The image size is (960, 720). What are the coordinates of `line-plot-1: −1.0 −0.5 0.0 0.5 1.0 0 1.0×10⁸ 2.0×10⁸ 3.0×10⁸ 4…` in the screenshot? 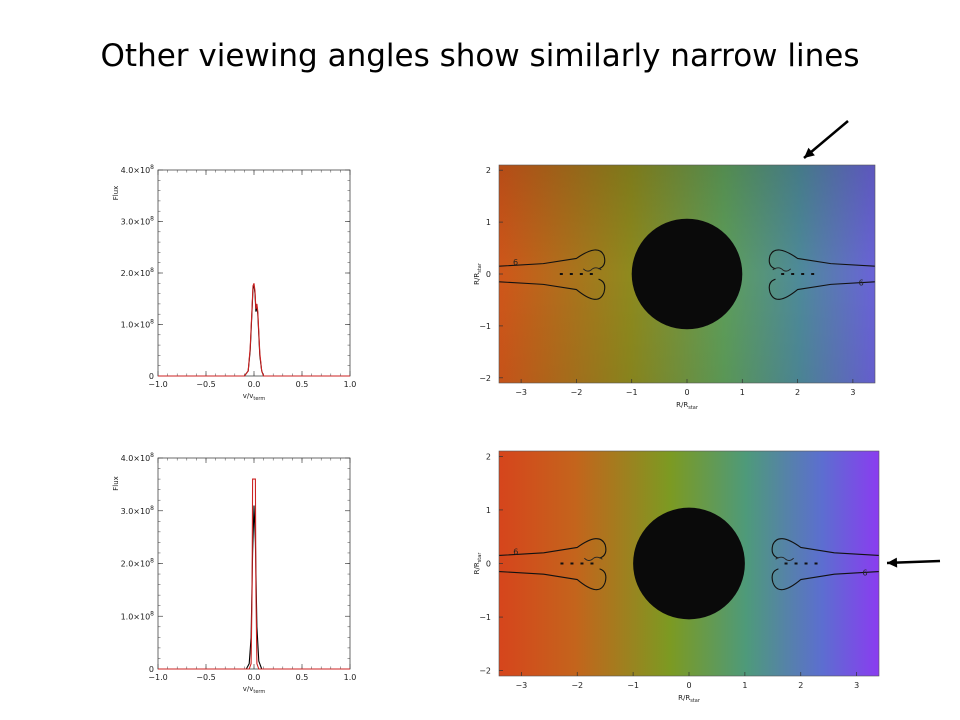 It's located at (234, 283).